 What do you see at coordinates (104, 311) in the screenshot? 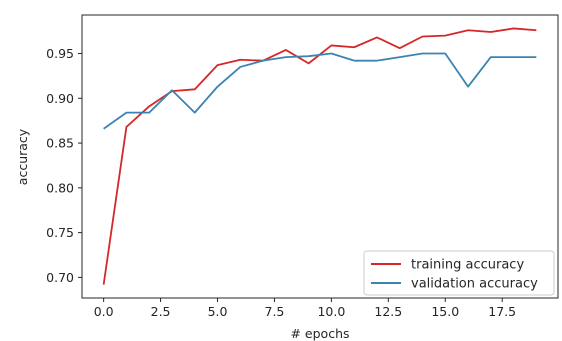
I see `x-tick-label: 0.0` at bounding box center [104, 311].